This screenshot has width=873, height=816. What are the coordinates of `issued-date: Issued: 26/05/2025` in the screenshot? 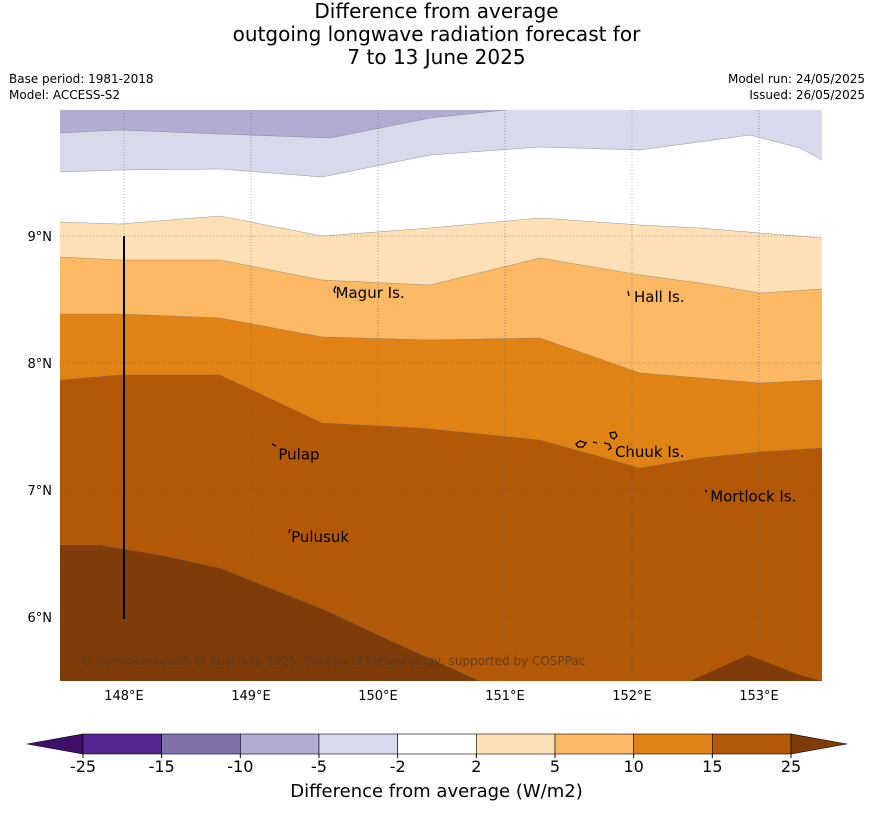 It's located at (807, 95).